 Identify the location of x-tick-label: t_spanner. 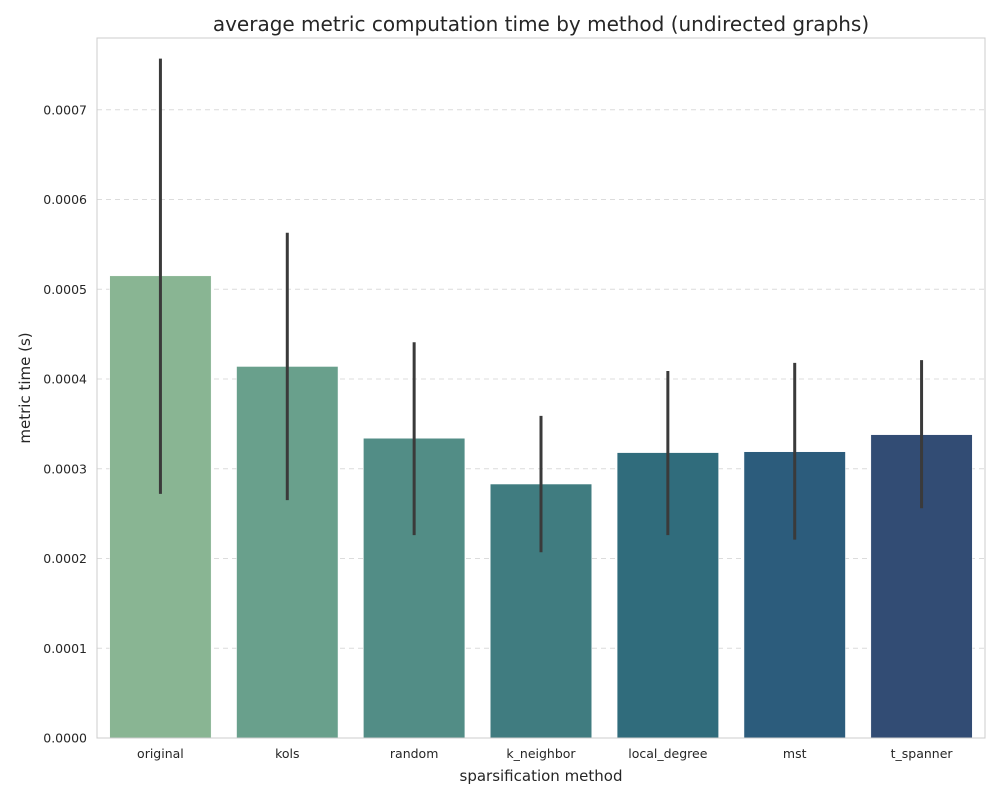
(922, 753).